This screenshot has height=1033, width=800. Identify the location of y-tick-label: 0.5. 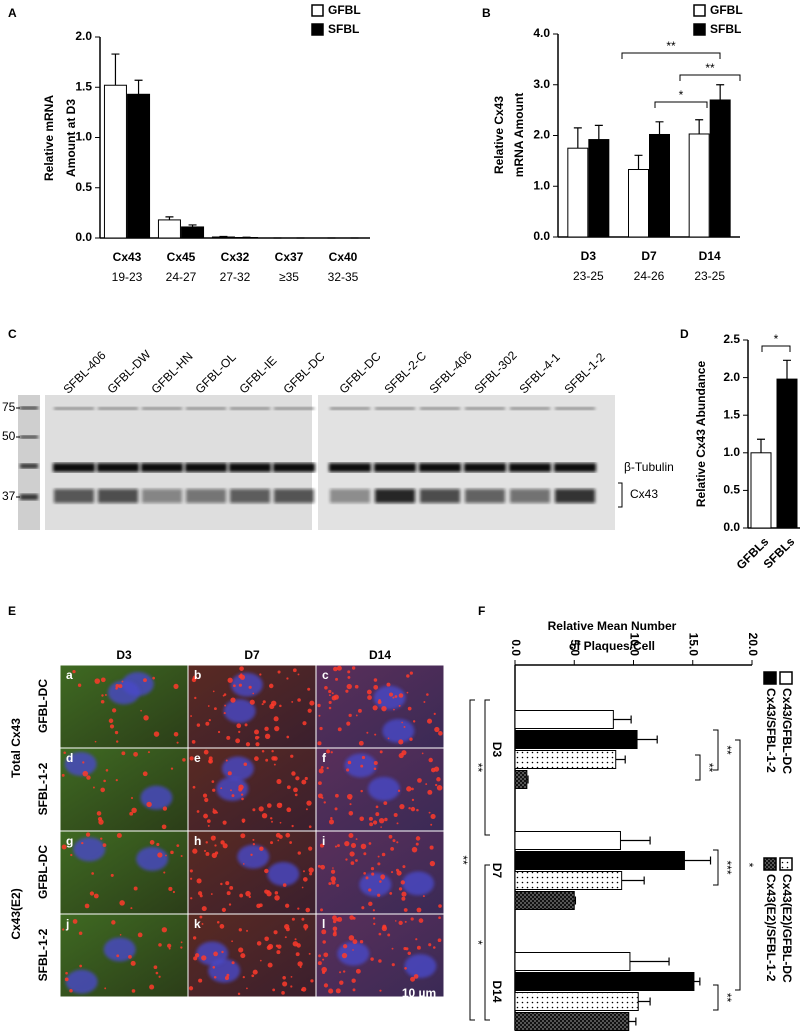
(83, 187).